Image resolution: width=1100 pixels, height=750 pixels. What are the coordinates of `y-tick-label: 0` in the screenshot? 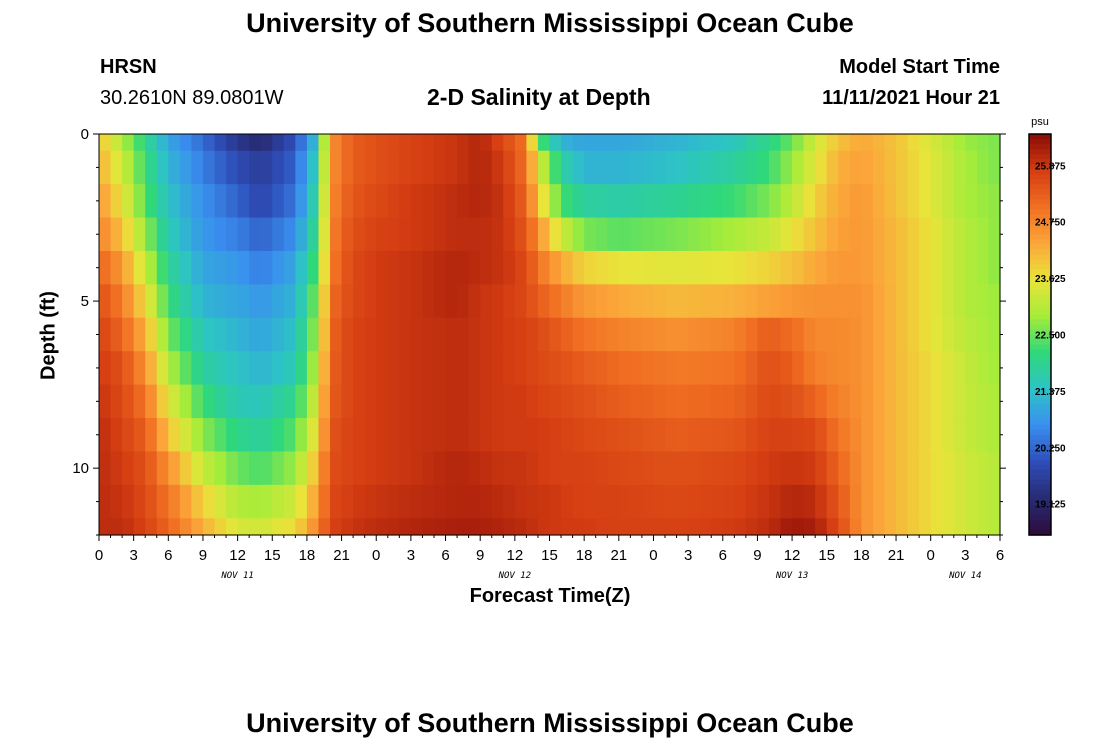 It's located at (85, 134).